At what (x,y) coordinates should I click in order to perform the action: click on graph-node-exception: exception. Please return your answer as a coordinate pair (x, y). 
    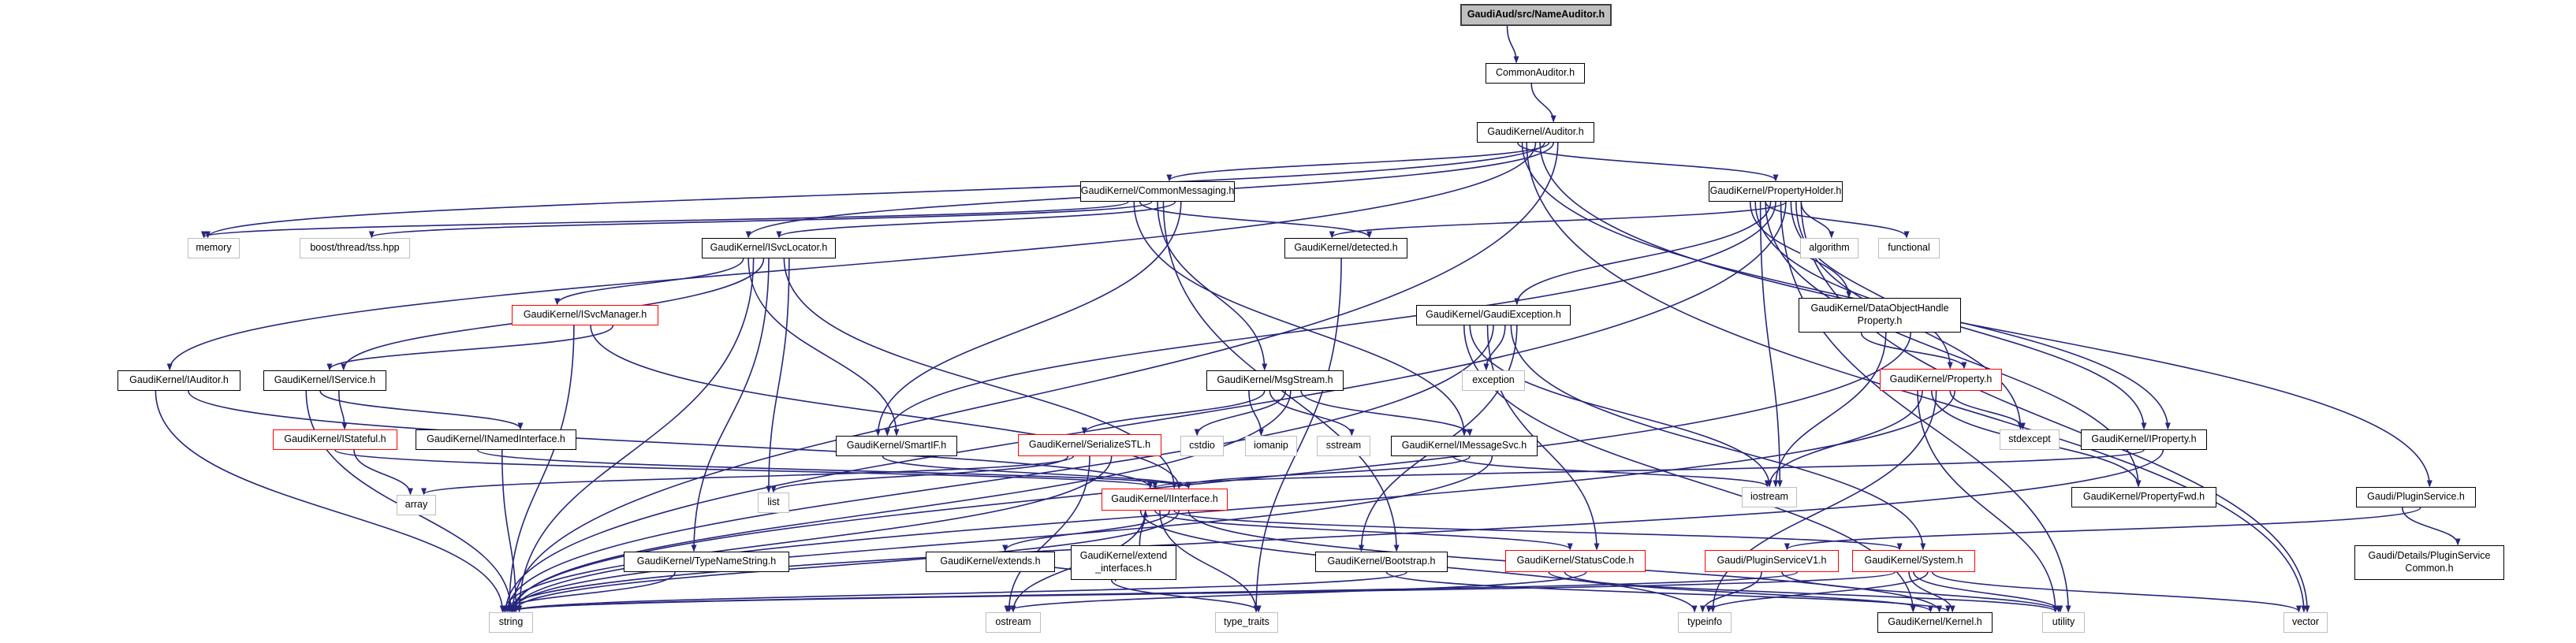
    Looking at the image, I should click on (1494, 380).